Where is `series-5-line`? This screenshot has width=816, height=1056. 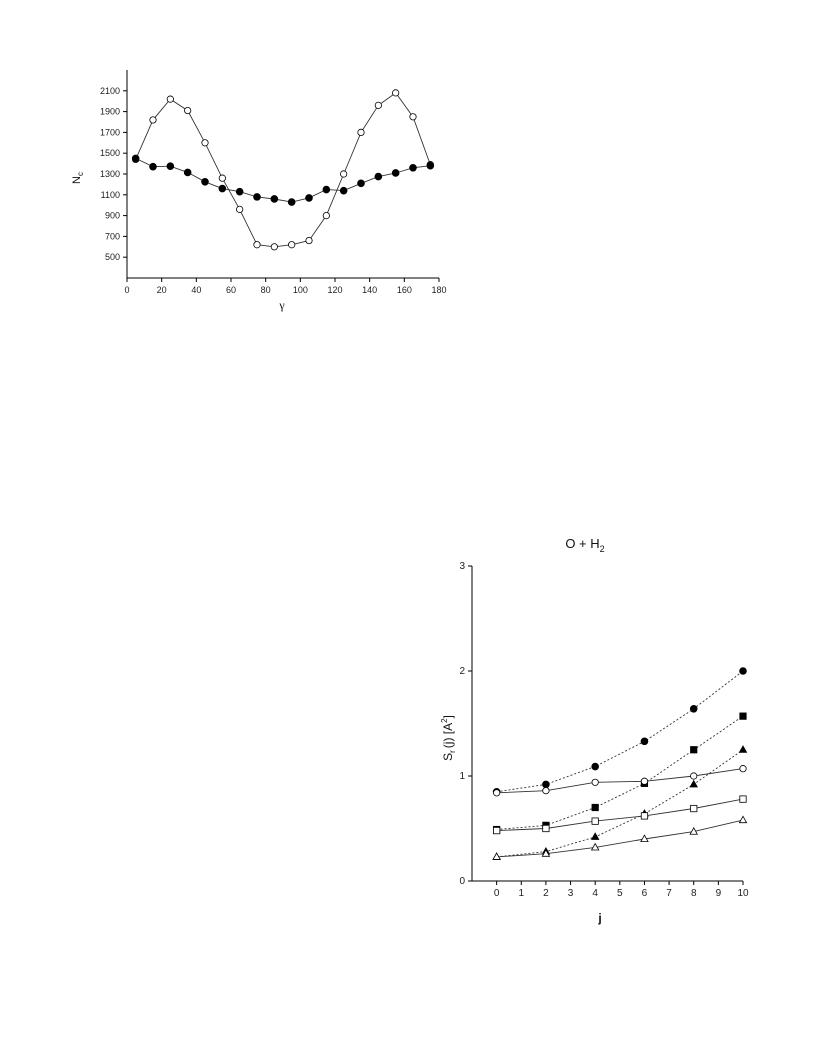 series-5-line is located at coordinates (620, 815).